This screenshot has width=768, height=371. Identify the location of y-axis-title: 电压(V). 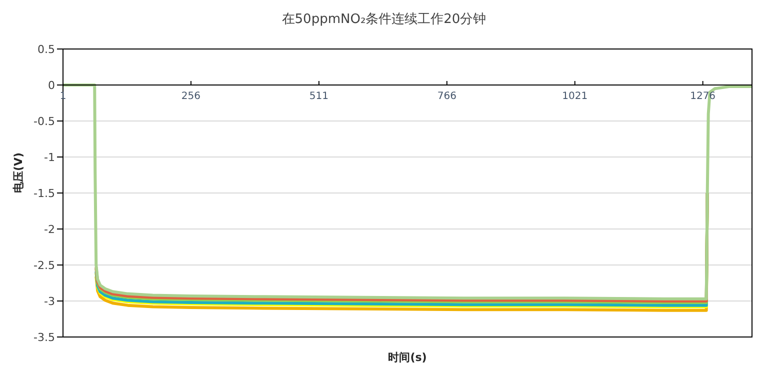
(18, 172).